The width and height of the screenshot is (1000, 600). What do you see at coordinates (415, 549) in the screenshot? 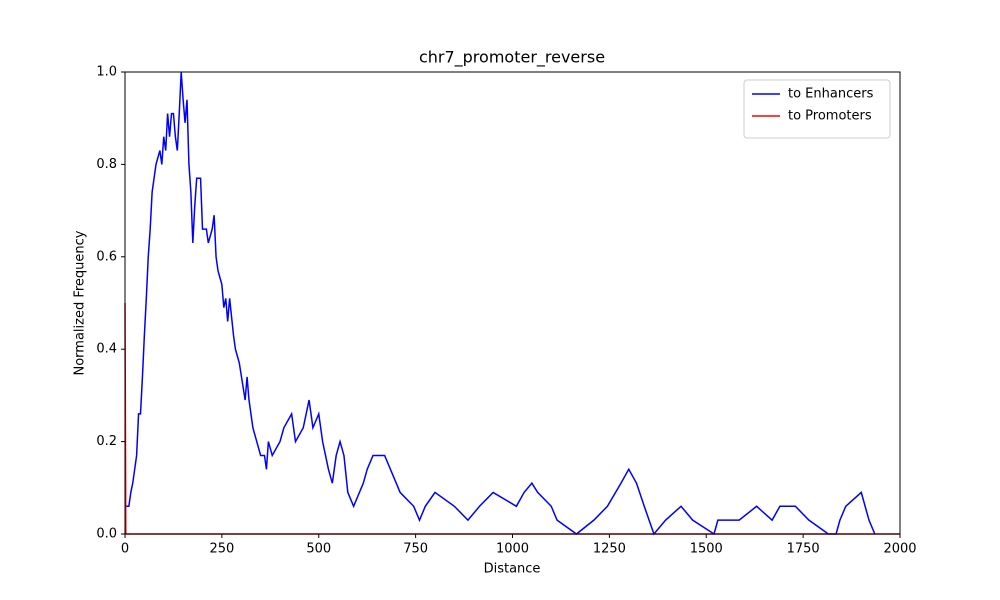
I see `x-tick-label: 750` at bounding box center [415, 549].